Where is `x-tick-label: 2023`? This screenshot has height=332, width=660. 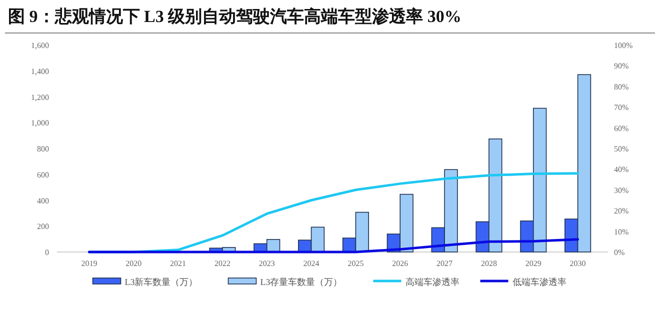 x-tick-label: 2023 is located at coordinates (266, 263).